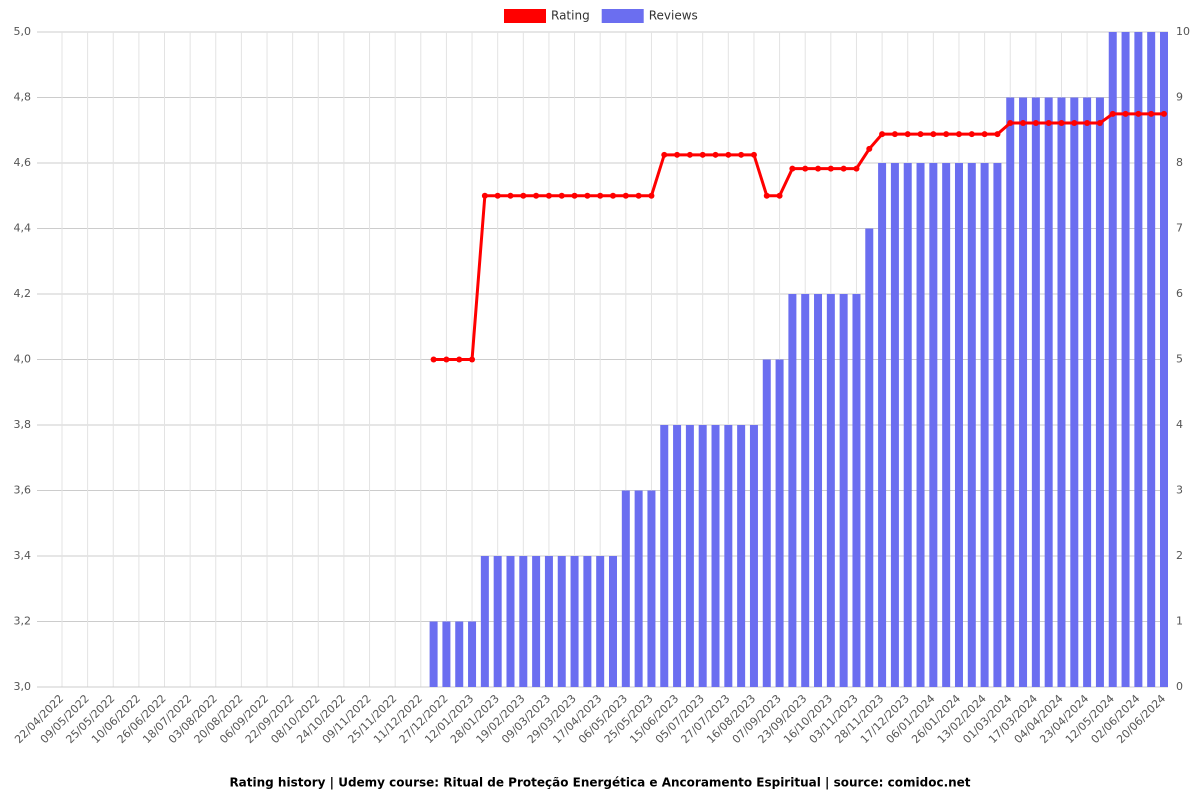  What do you see at coordinates (1179, 293) in the screenshot?
I see `y2-tick-label: 6` at bounding box center [1179, 293].